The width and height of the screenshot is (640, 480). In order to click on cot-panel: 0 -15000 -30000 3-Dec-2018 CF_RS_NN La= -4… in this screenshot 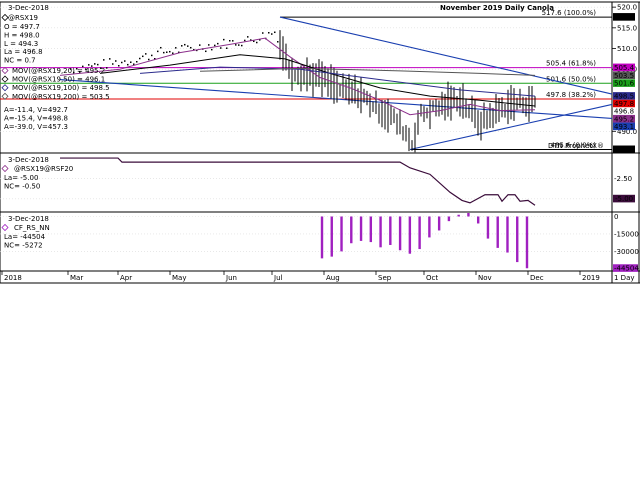, I will do `click(319, 243)`.